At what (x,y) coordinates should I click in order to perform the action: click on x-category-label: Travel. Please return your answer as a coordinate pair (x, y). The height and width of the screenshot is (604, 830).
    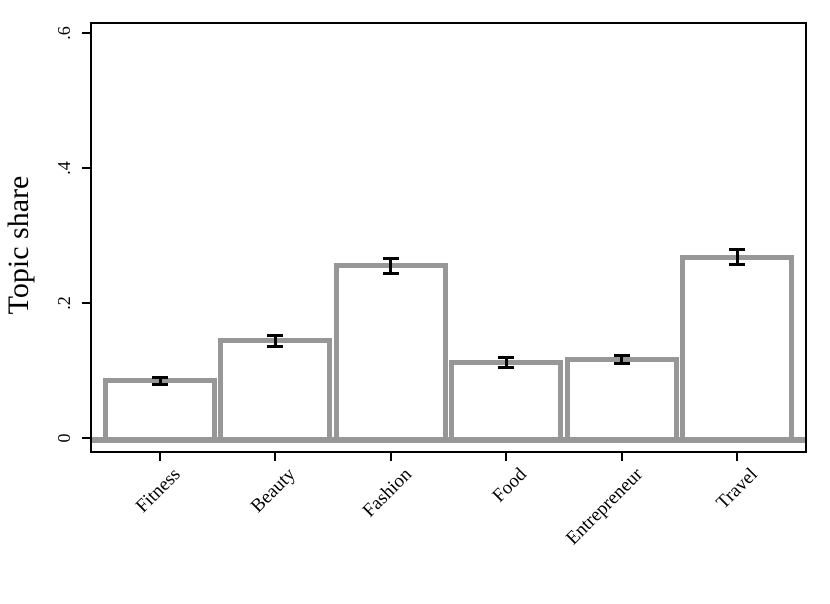
    Looking at the image, I should click on (737, 489).